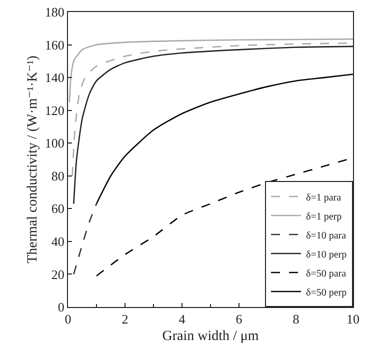 The width and height of the screenshot is (371, 347). I want to click on x-tick-label: 8, so click(296, 319).